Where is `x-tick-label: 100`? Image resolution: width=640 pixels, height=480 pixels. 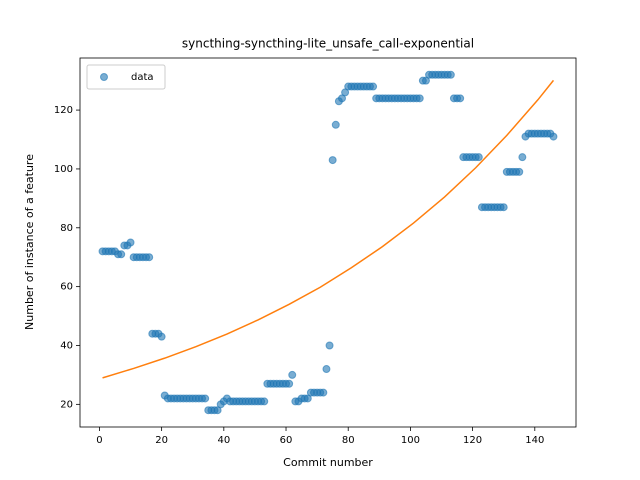
x-tick-label: 100 is located at coordinates (410, 440).